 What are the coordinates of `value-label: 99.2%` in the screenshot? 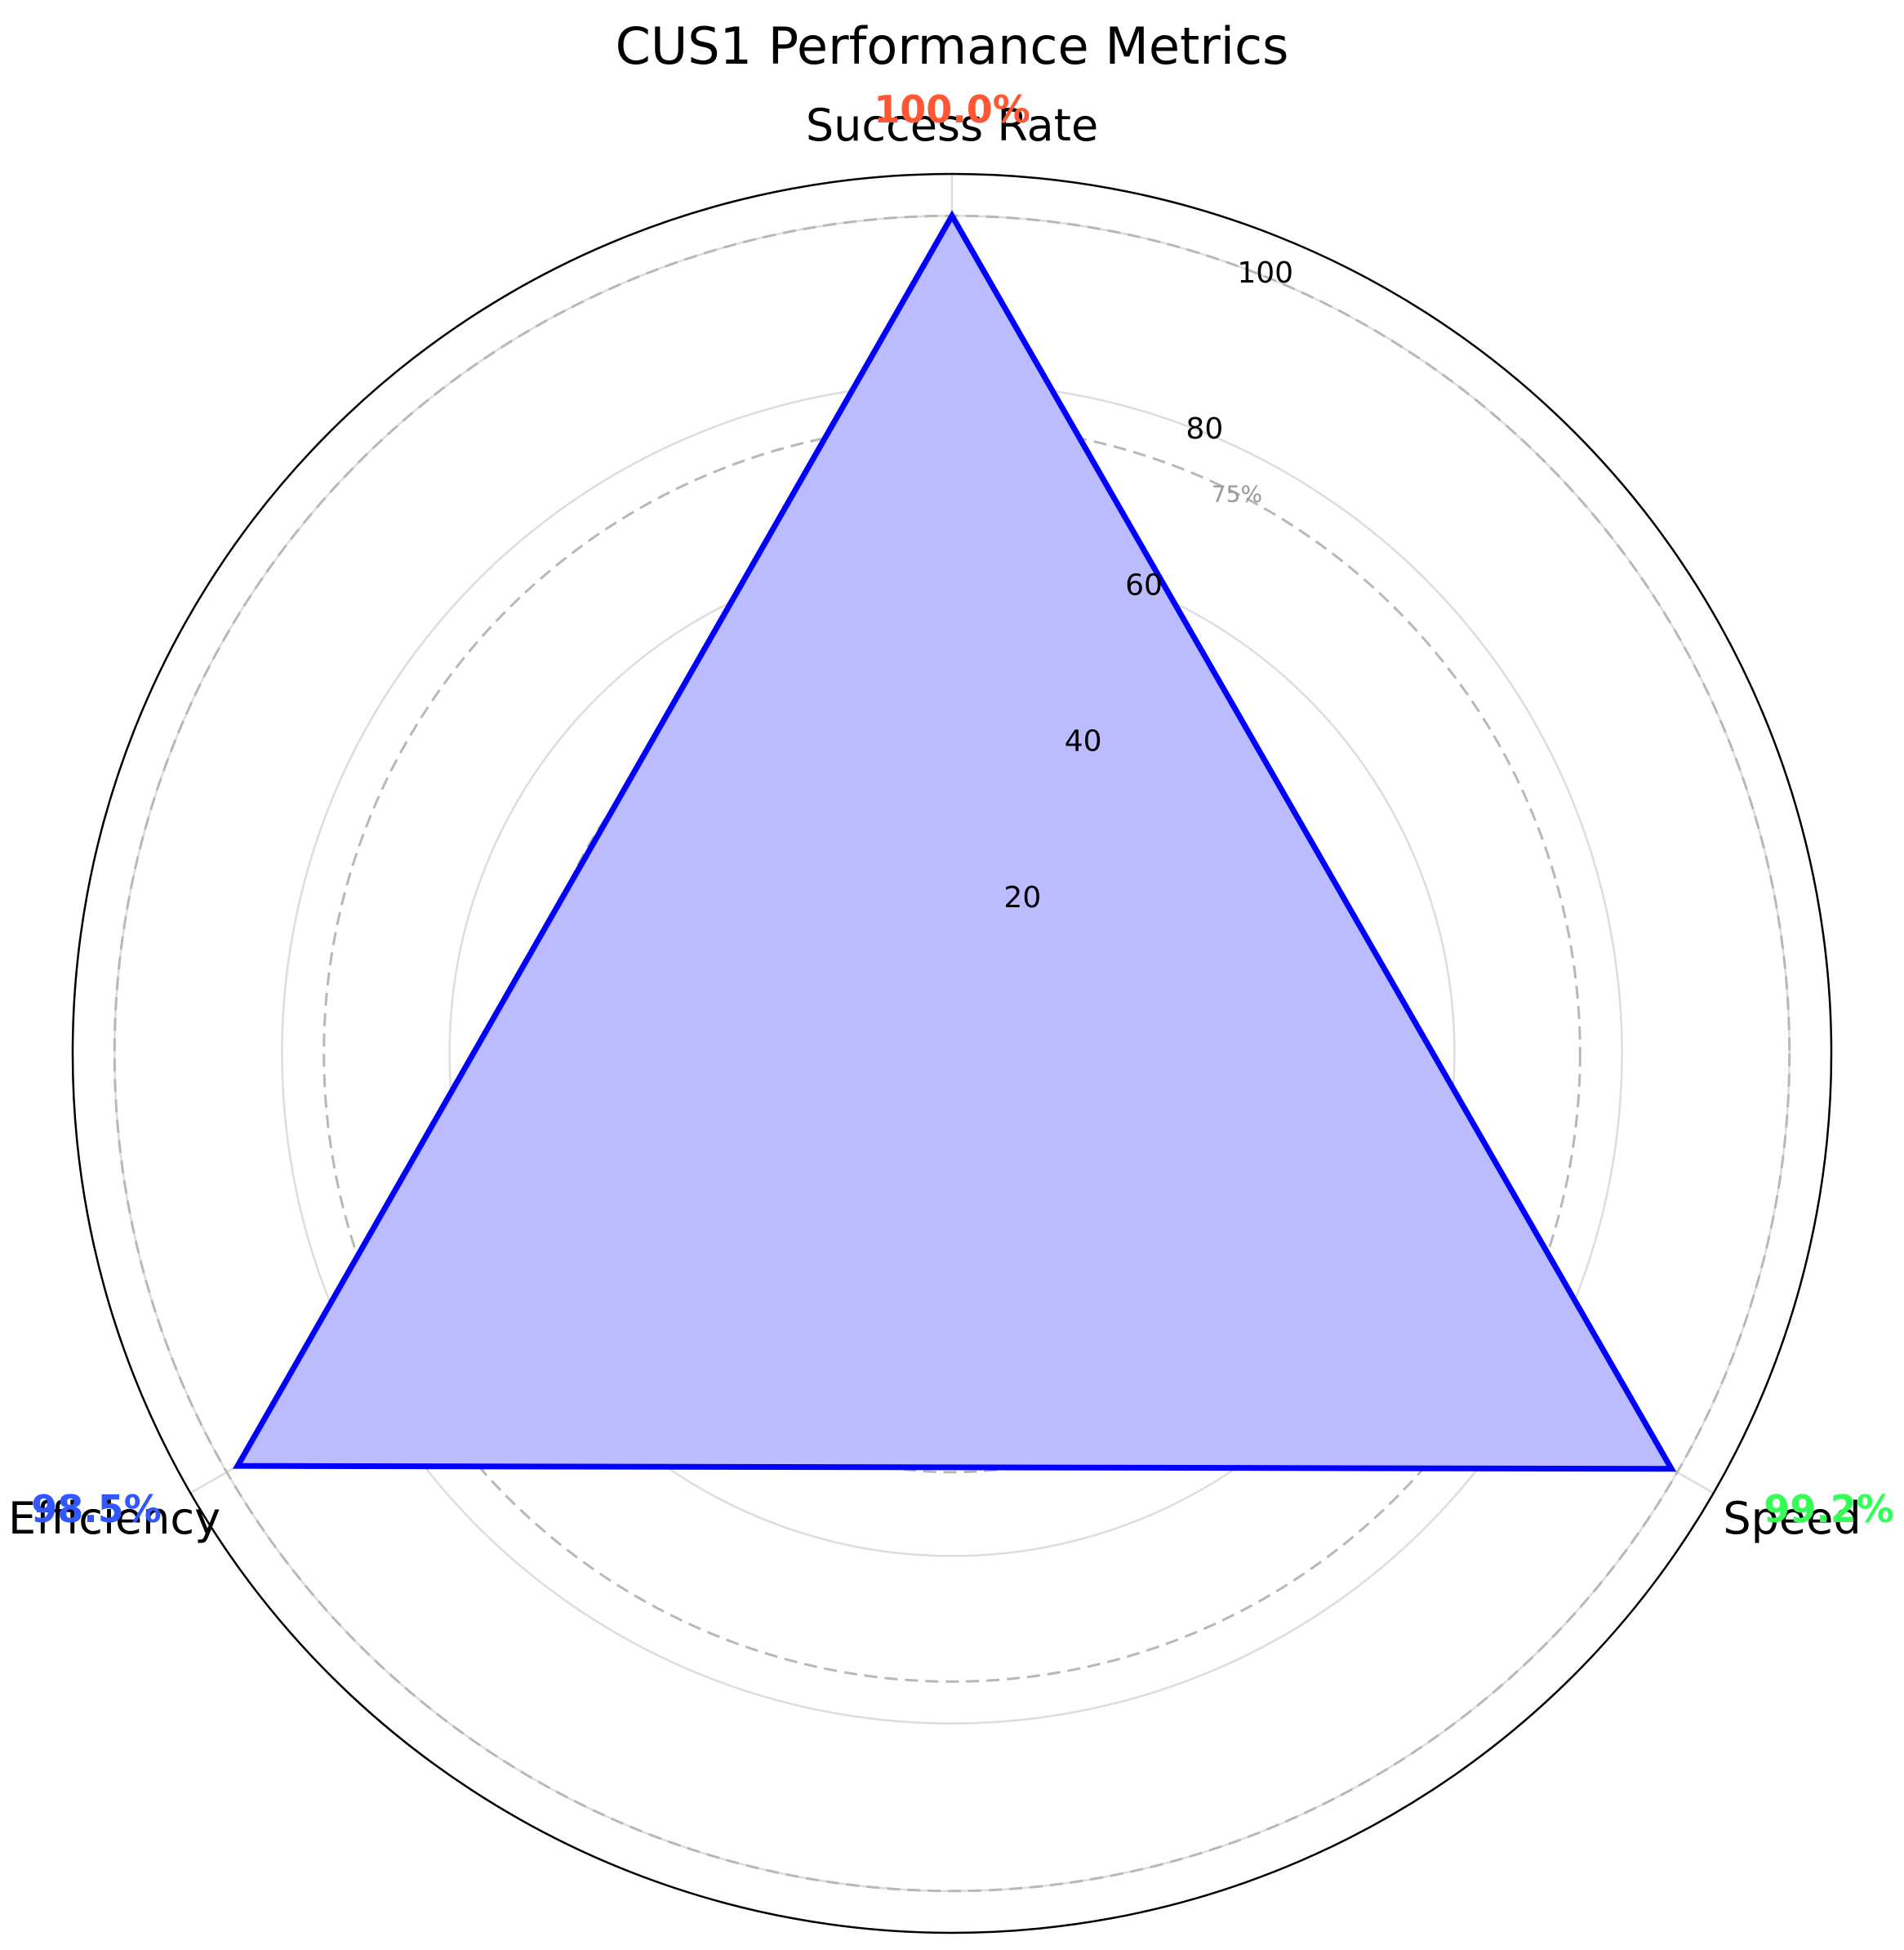 It's located at (1829, 1509).